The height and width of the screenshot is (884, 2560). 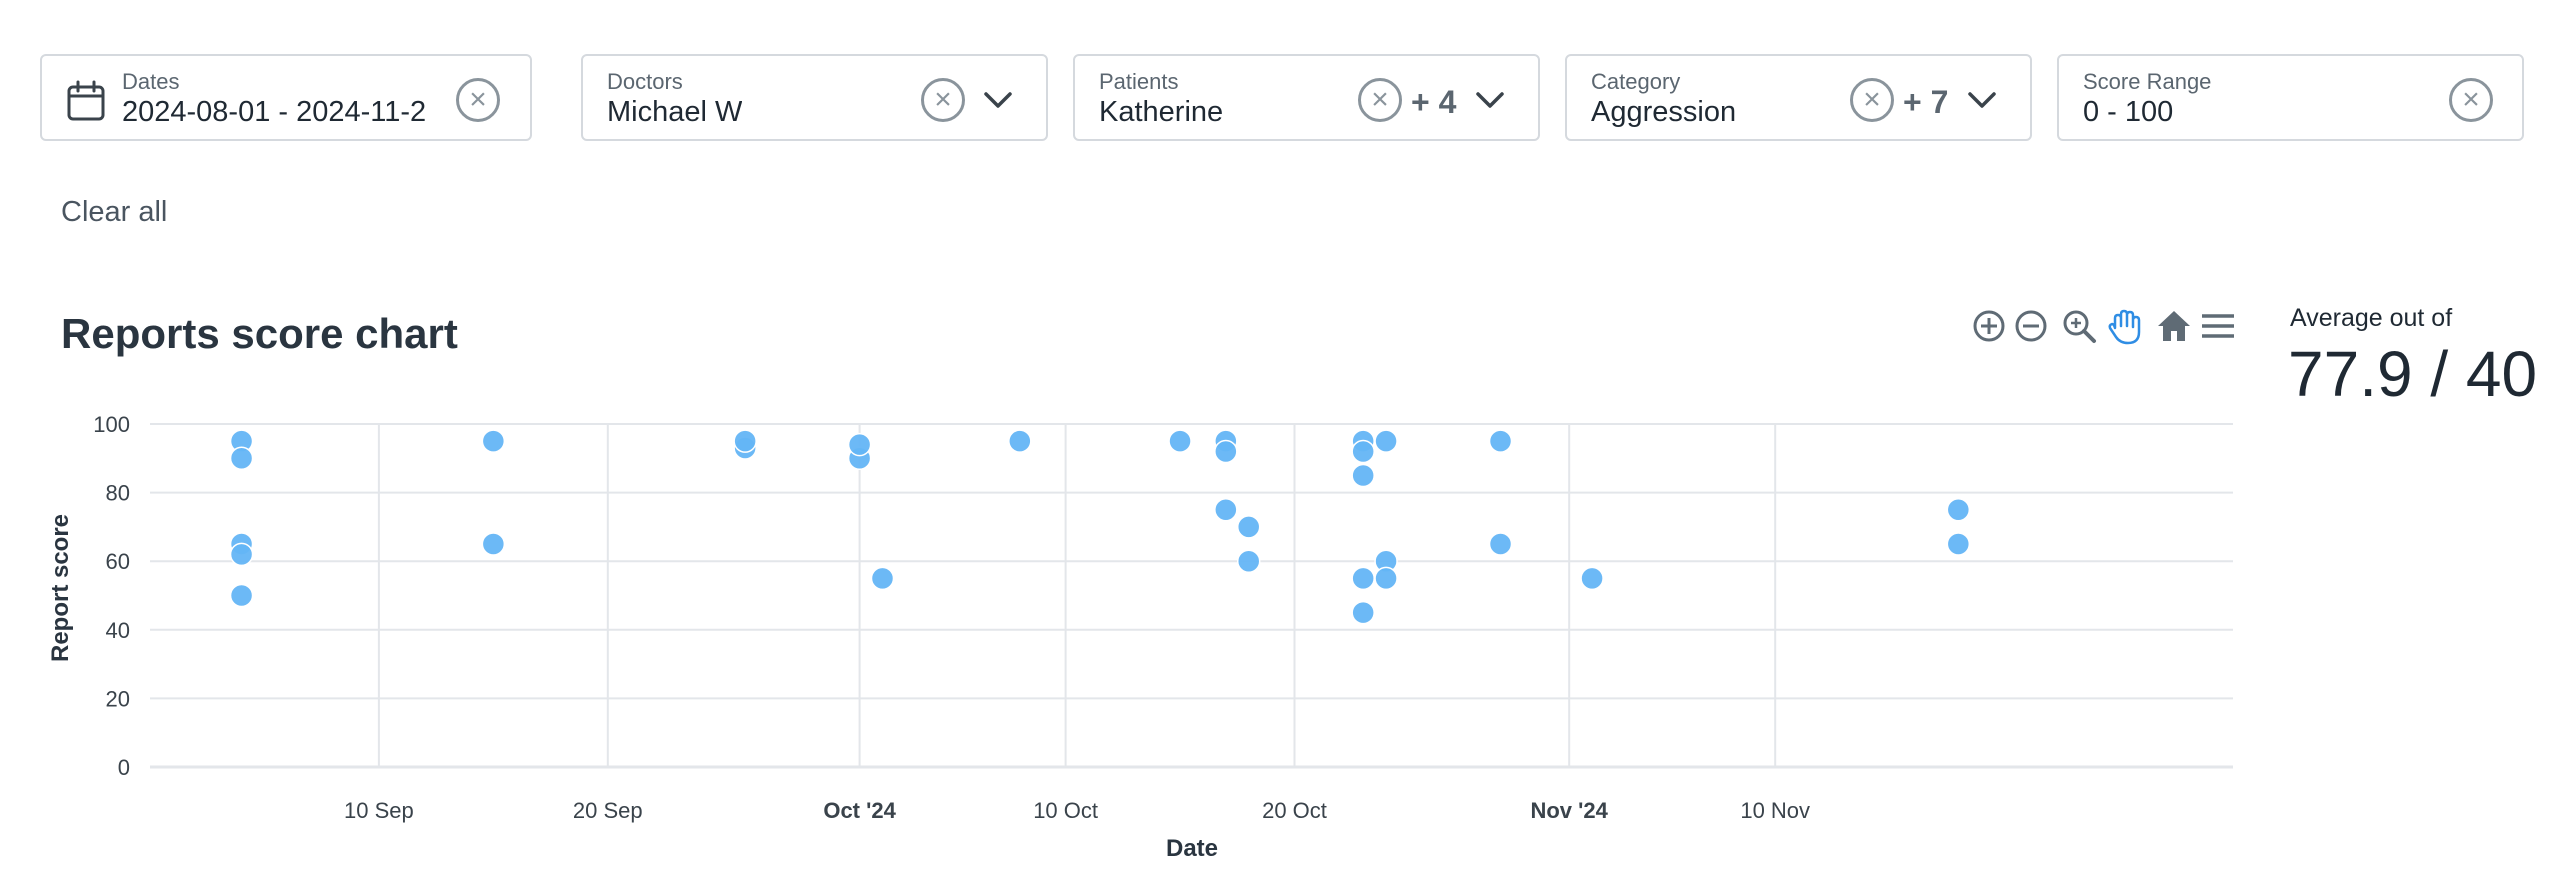 I want to click on score-range-label: Score Range, so click(x=2147, y=81).